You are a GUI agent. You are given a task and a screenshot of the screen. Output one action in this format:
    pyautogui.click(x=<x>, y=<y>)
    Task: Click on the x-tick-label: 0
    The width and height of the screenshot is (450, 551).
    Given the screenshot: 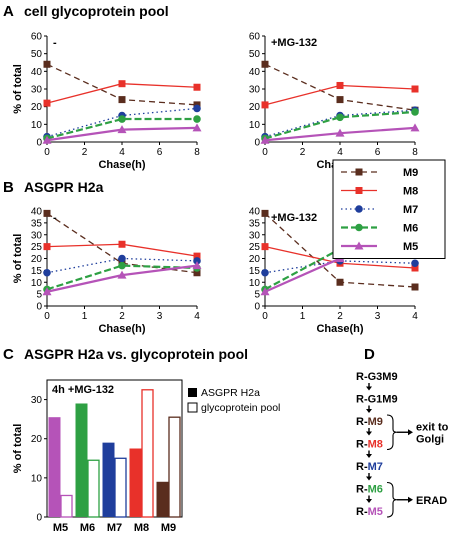 What is the action you would take?
    pyautogui.click(x=265, y=316)
    